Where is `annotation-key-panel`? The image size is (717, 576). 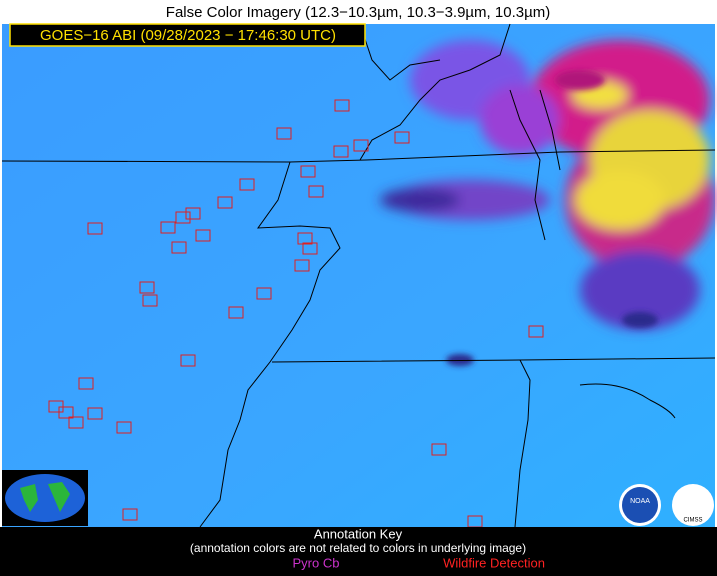 annotation-key-panel is located at coordinates (358, 551).